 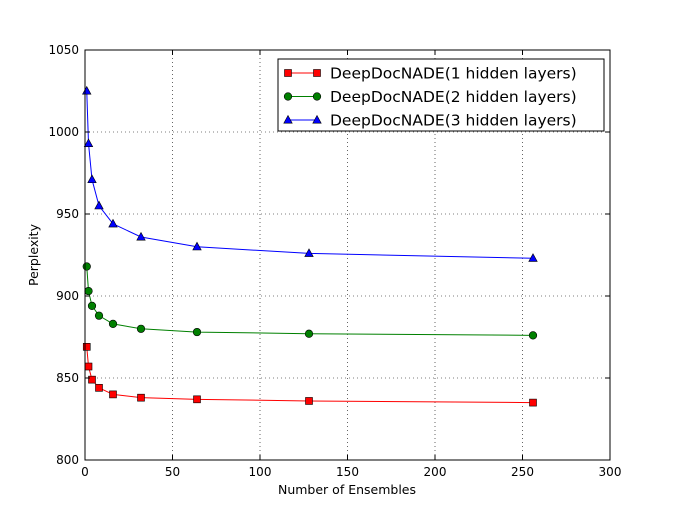 What do you see at coordinates (453, 97) in the screenshot?
I see `legend-label: DeepDocNADE(2 hidden layers)` at bounding box center [453, 97].